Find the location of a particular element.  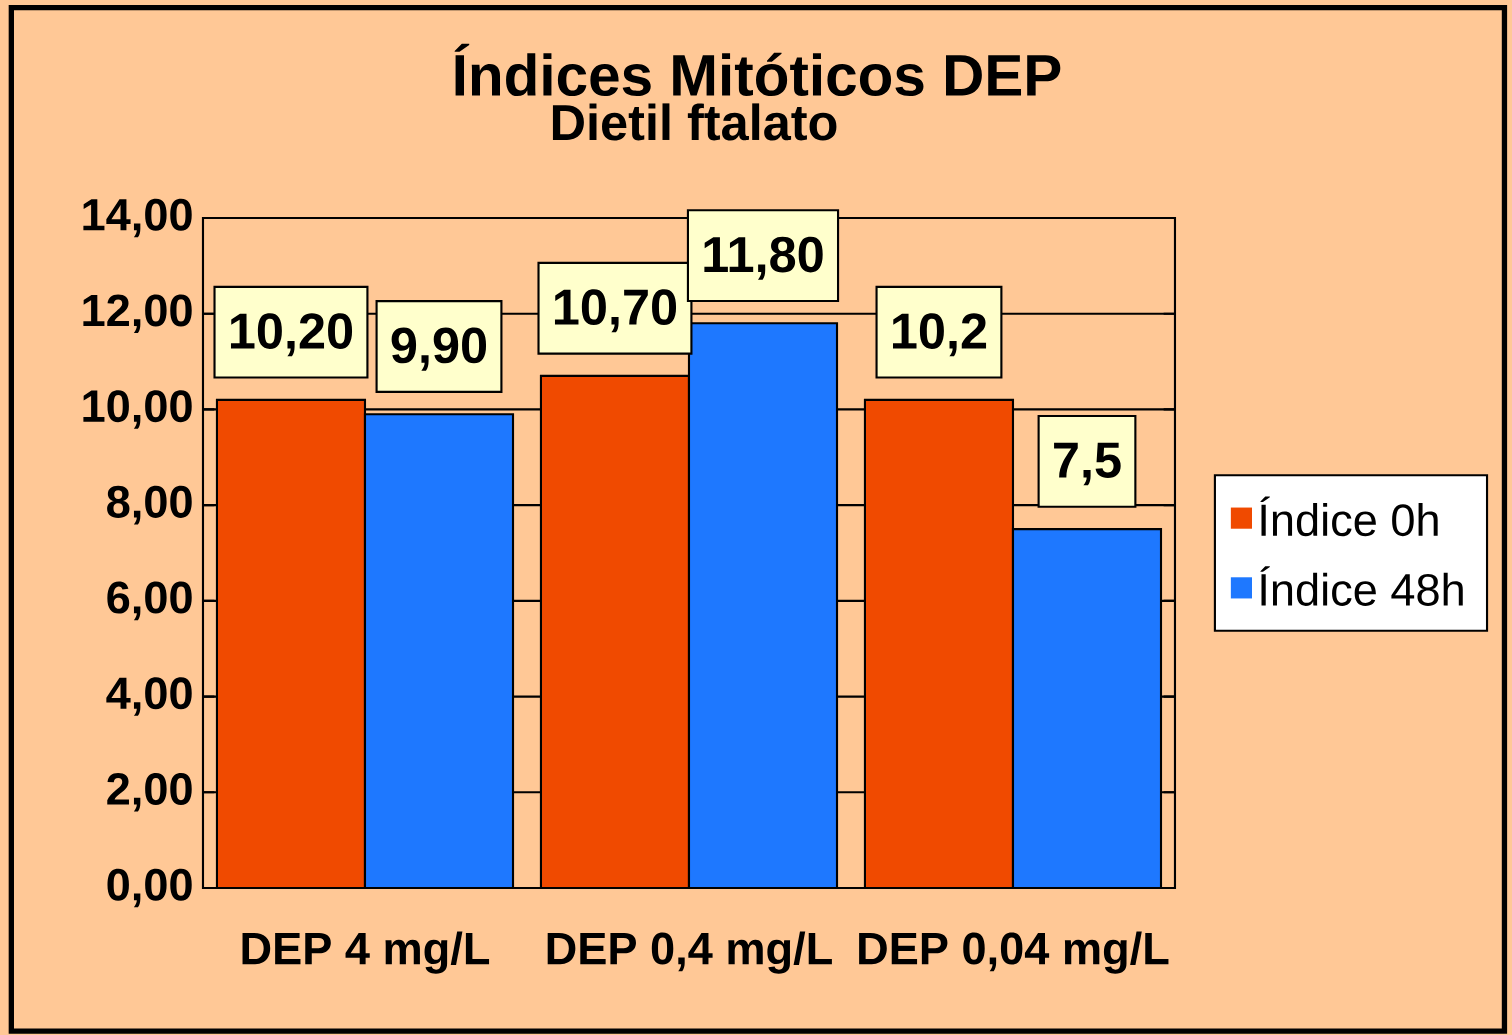

data-label: 10,2 is located at coordinates (940, 335).